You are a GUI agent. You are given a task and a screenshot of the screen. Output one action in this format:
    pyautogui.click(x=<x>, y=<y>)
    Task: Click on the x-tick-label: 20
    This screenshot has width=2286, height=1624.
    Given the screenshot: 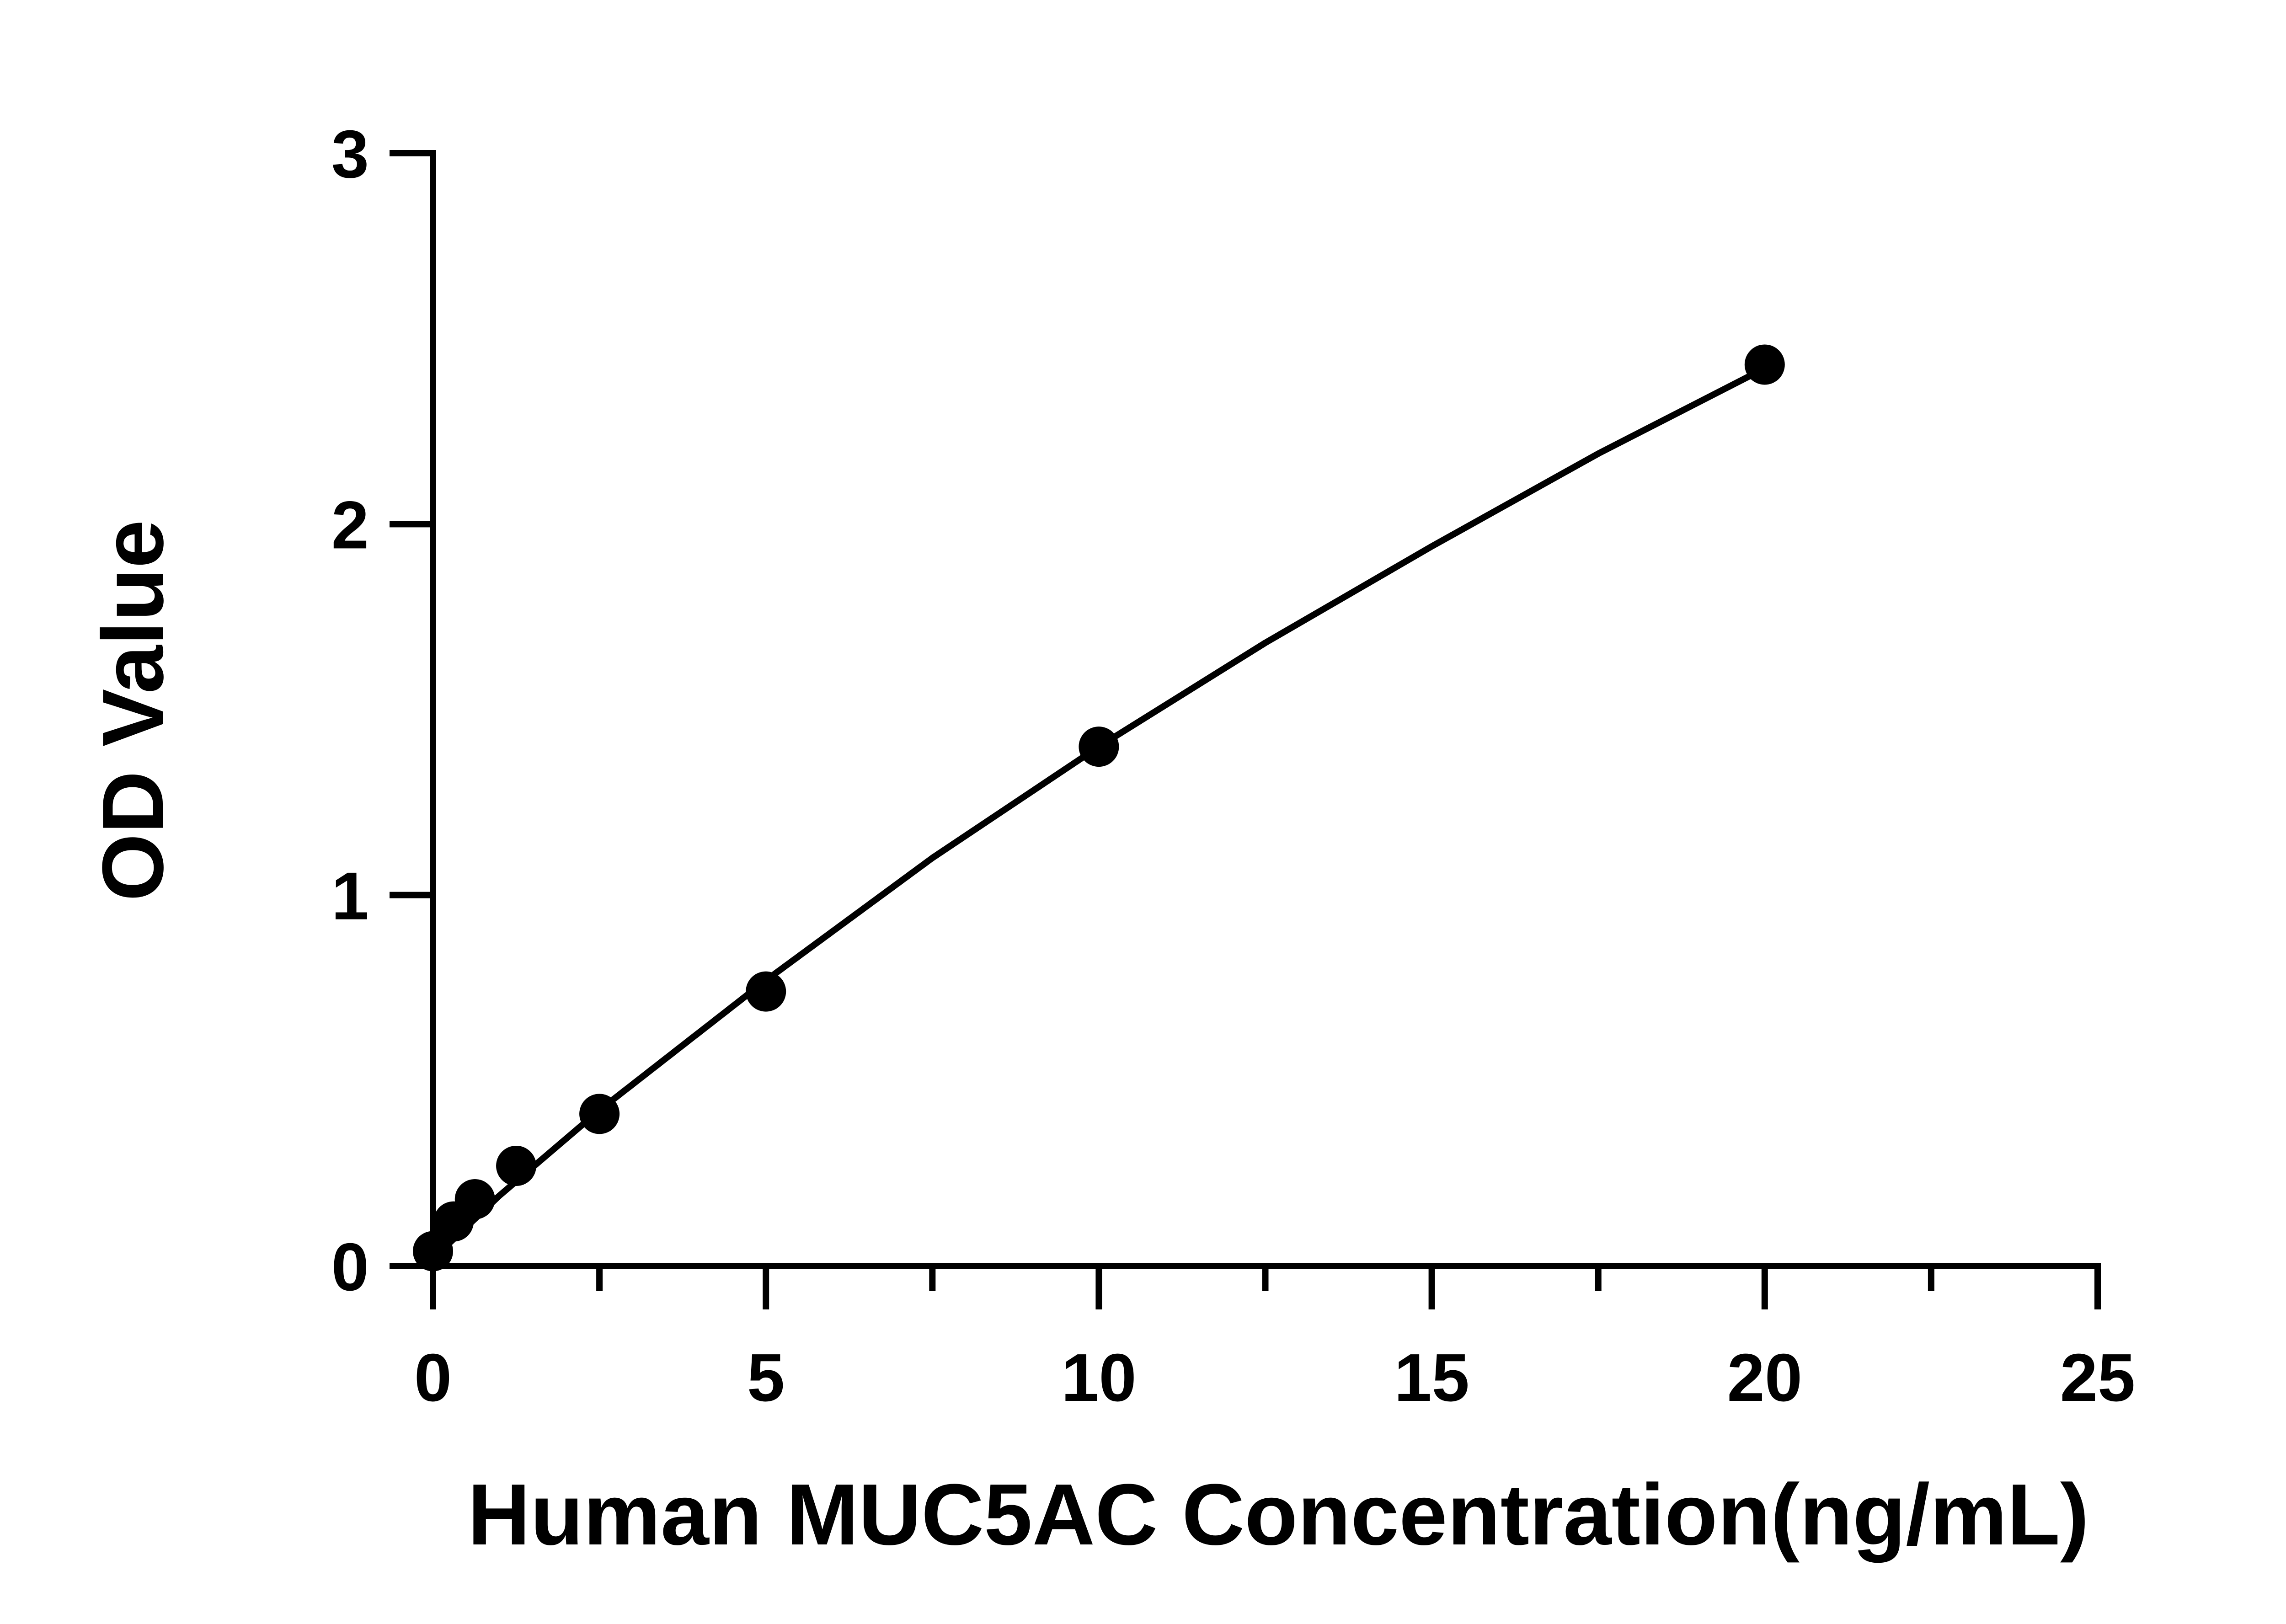 What is the action you would take?
    pyautogui.click(x=1764, y=1378)
    